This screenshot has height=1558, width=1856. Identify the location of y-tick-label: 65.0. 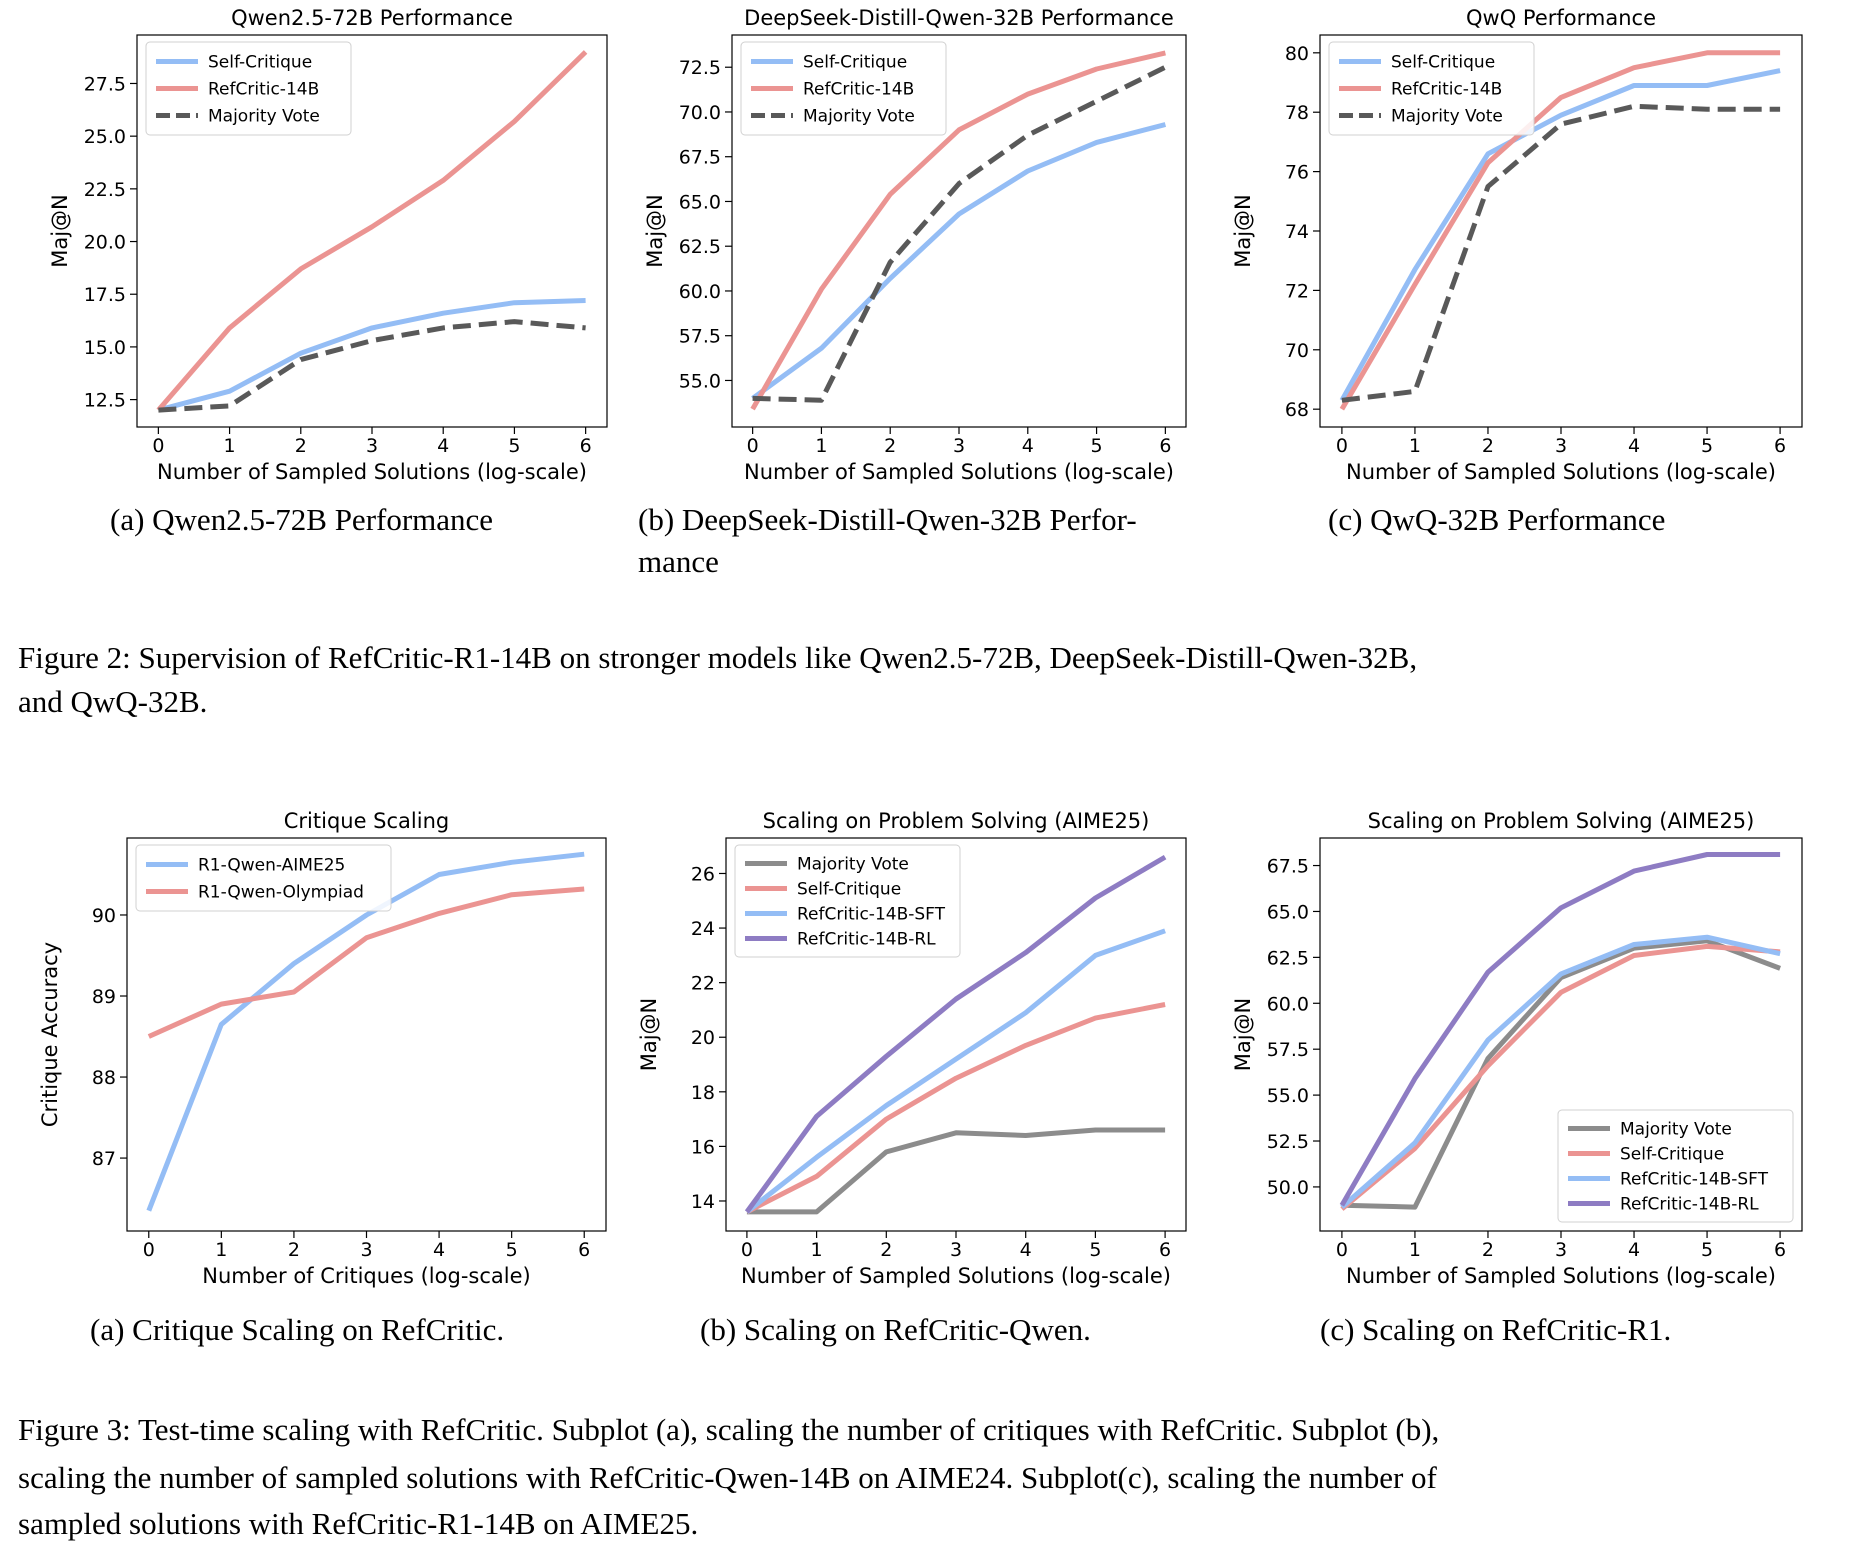
(700, 202).